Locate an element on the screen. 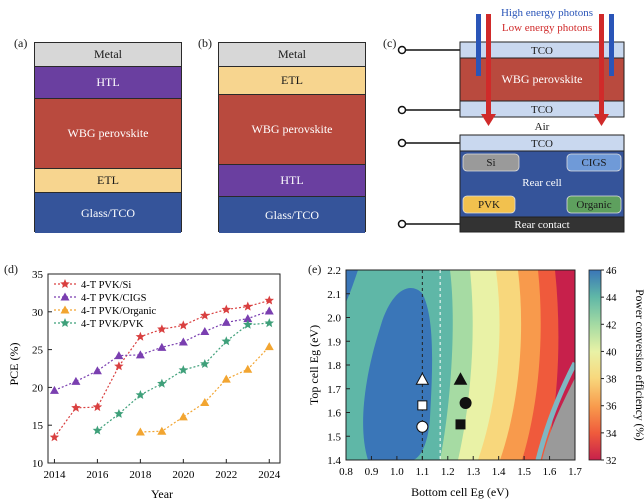 Image resolution: width=644 pixels, height=504 pixels. low-energy-arrowhead-left is located at coordinates (488, 120).